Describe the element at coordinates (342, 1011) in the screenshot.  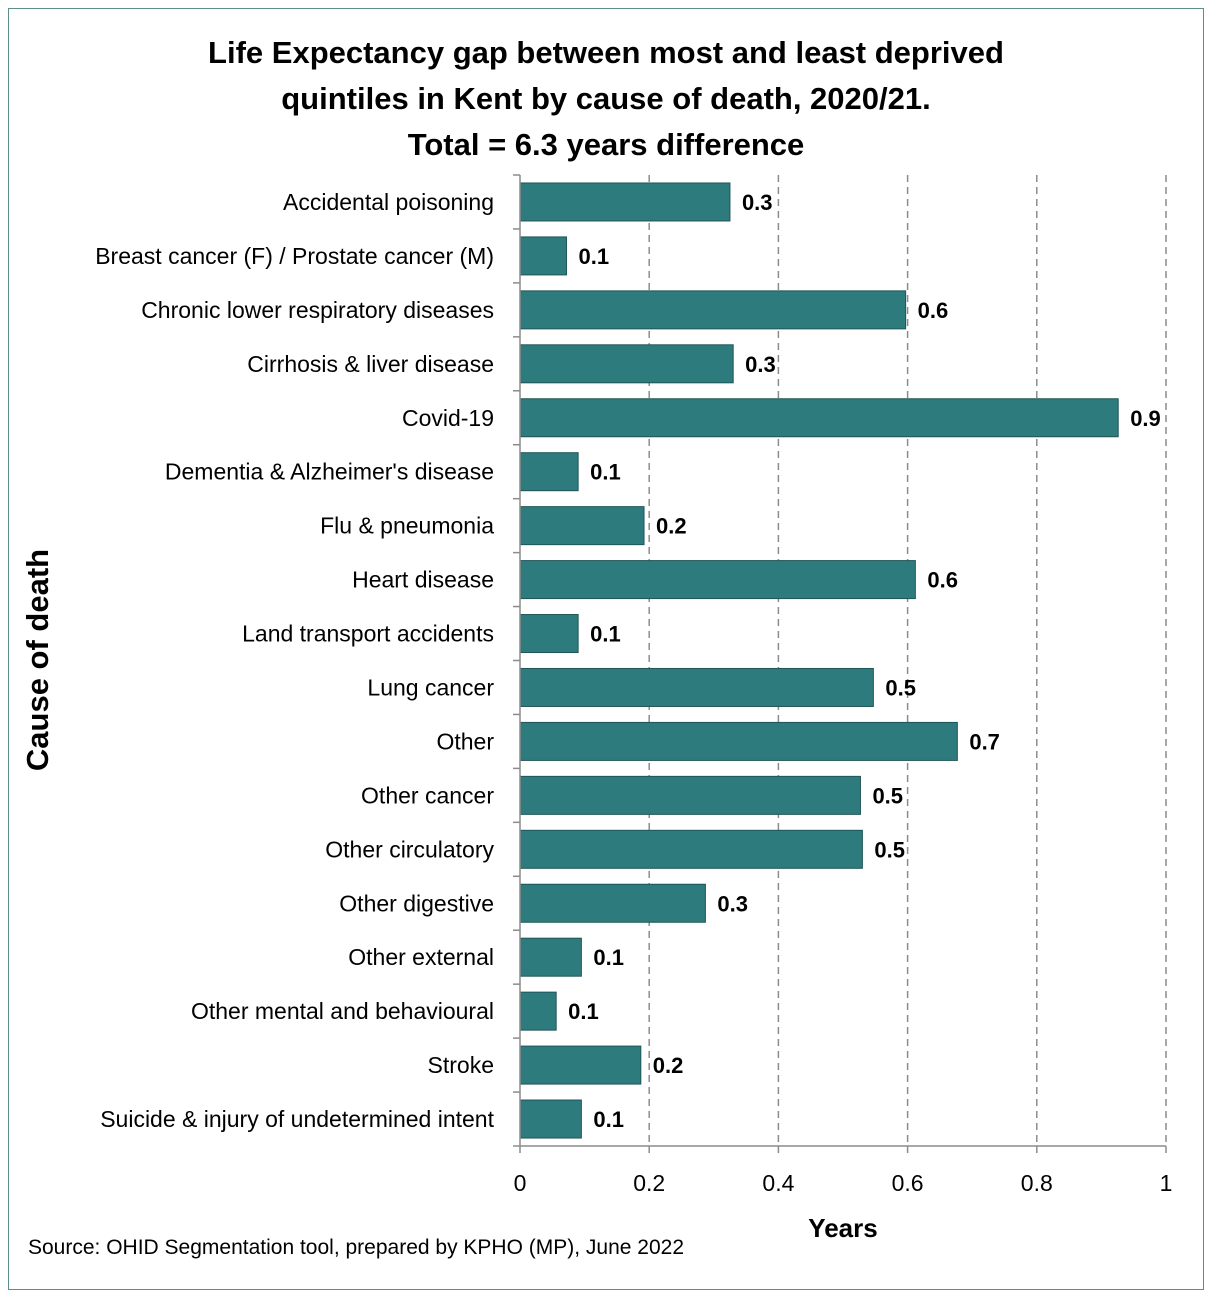
I see `category-label: Other mental and behavioural` at that location.